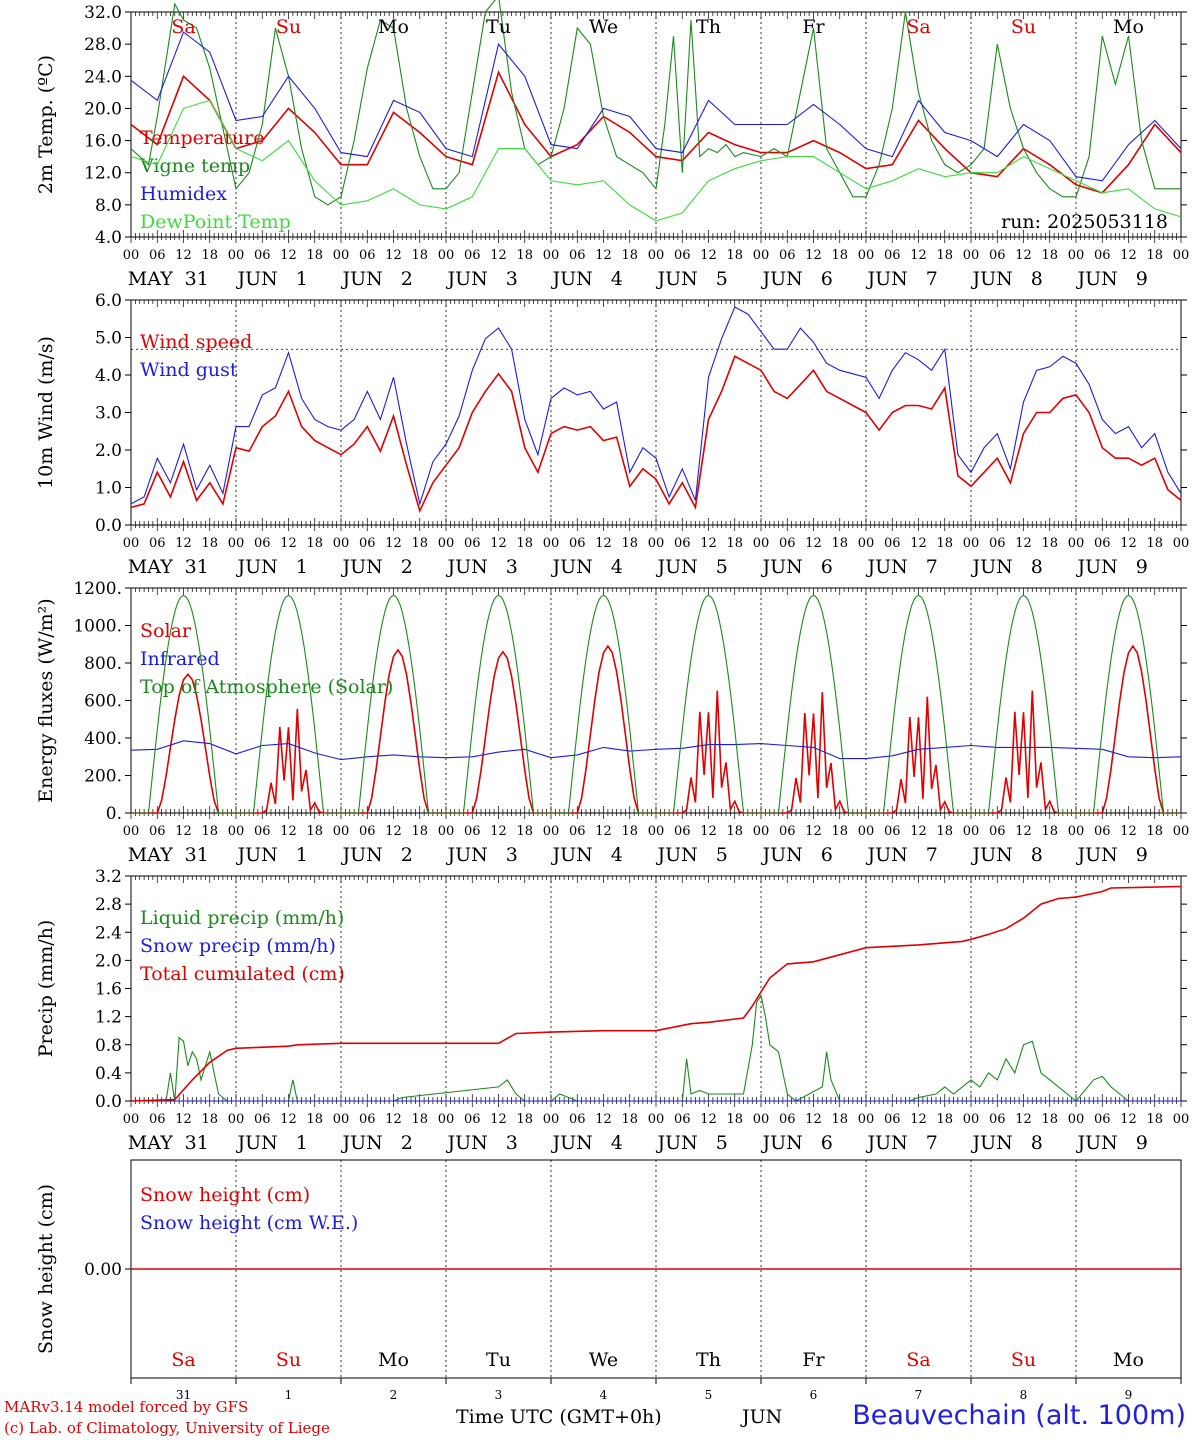  What do you see at coordinates (180, 659) in the screenshot?
I see `legend-entry: Infrared` at bounding box center [180, 659].